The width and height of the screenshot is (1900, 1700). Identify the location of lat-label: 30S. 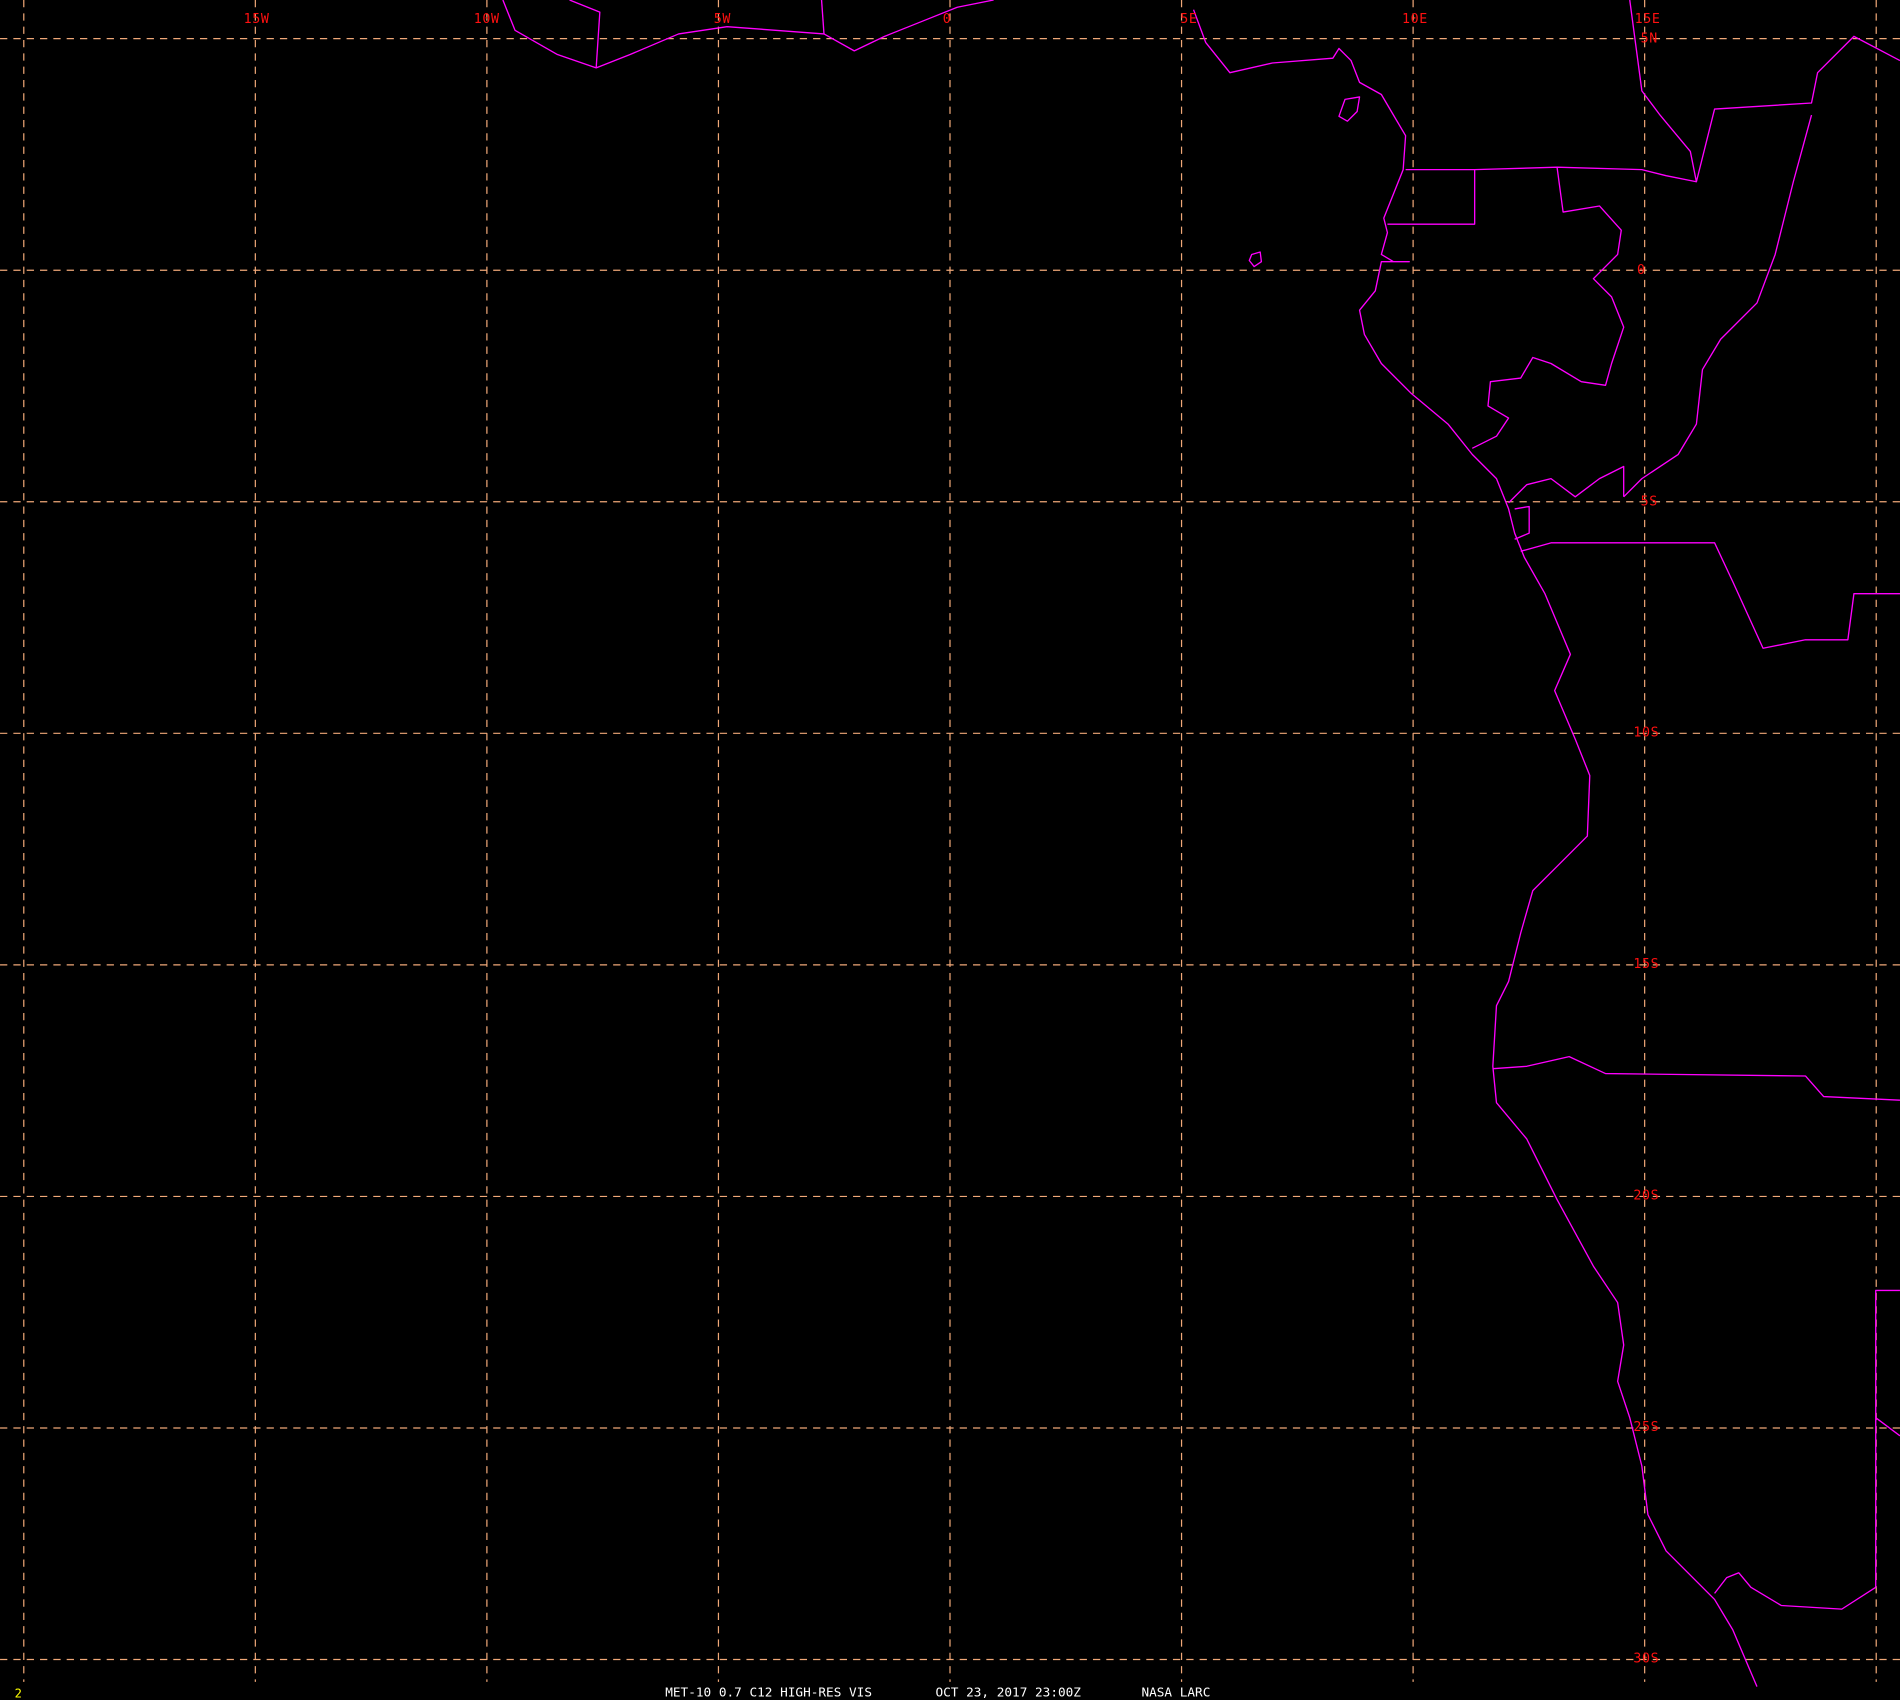
(1646, 1658).